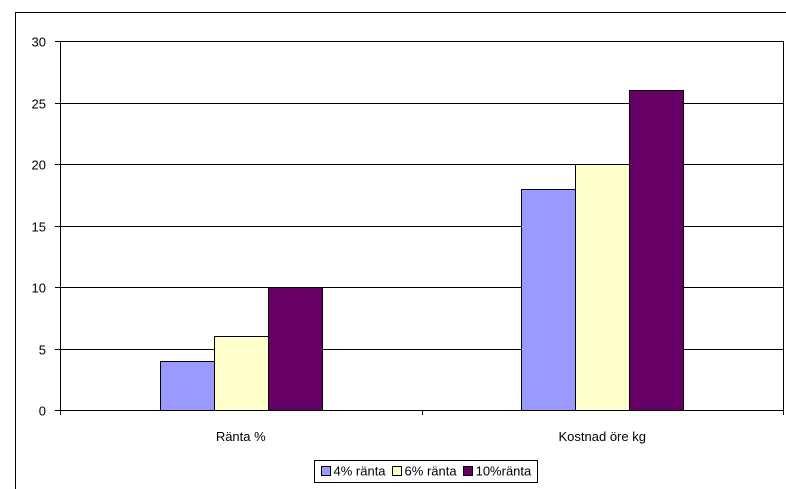  Describe the element at coordinates (326, 471) in the screenshot. I see `legend-swatch-4-r-nta` at that location.